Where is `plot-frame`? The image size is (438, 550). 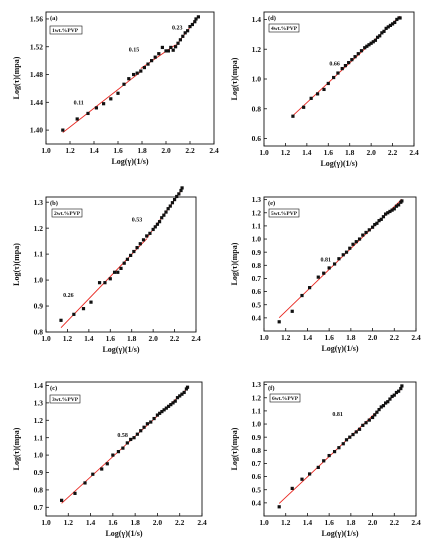
plot-frame is located at coordinates (340, 449).